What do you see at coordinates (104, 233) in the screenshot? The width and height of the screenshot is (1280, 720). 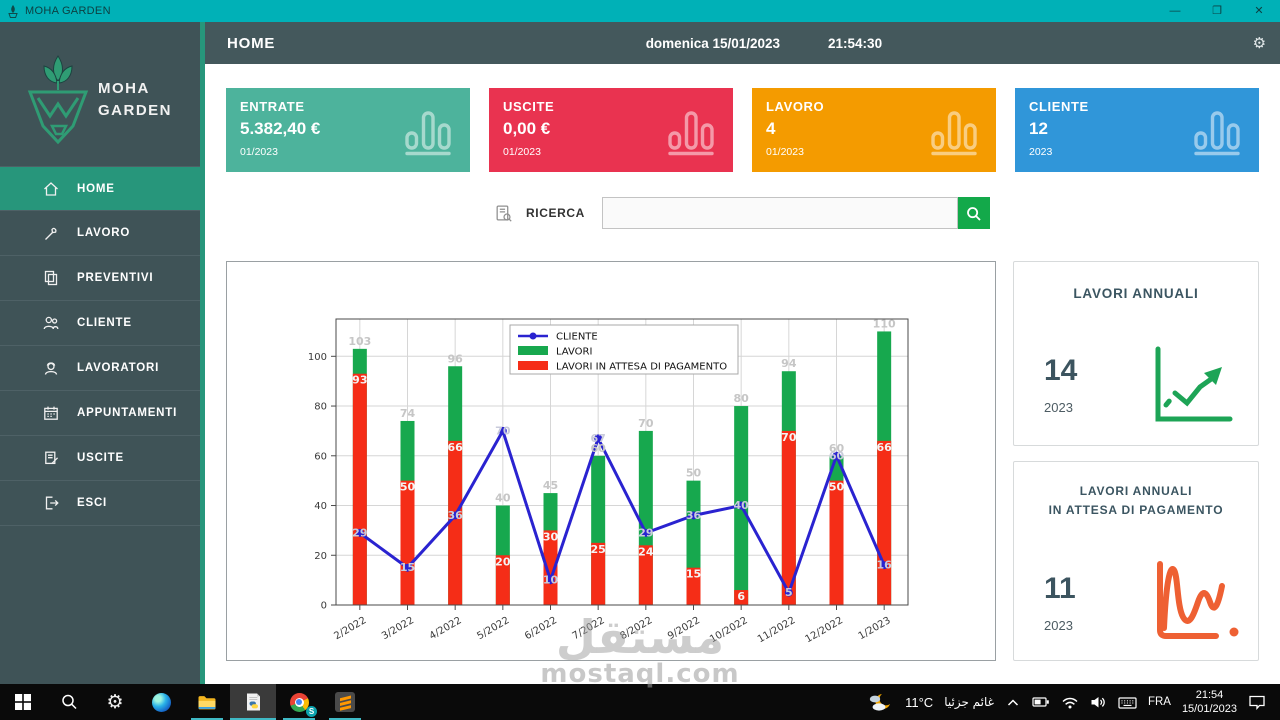 I see `sidebar-item-label: LAVORO` at bounding box center [104, 233].